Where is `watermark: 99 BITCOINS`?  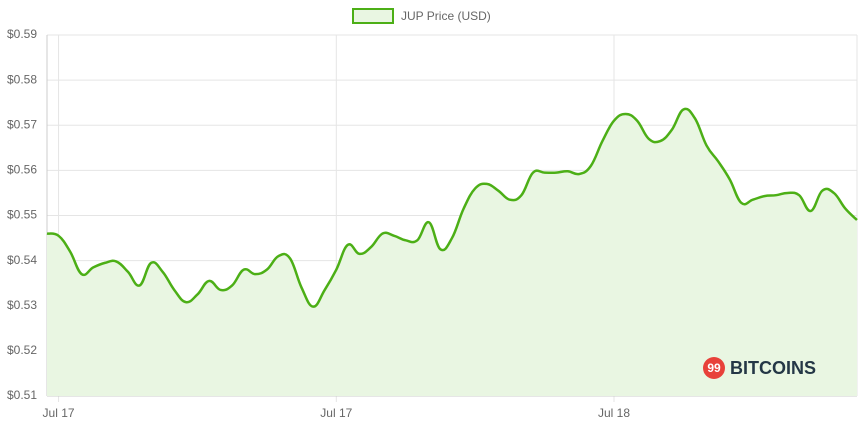
watermark: 99 BITCOINS is located at coordinates (759, 368).